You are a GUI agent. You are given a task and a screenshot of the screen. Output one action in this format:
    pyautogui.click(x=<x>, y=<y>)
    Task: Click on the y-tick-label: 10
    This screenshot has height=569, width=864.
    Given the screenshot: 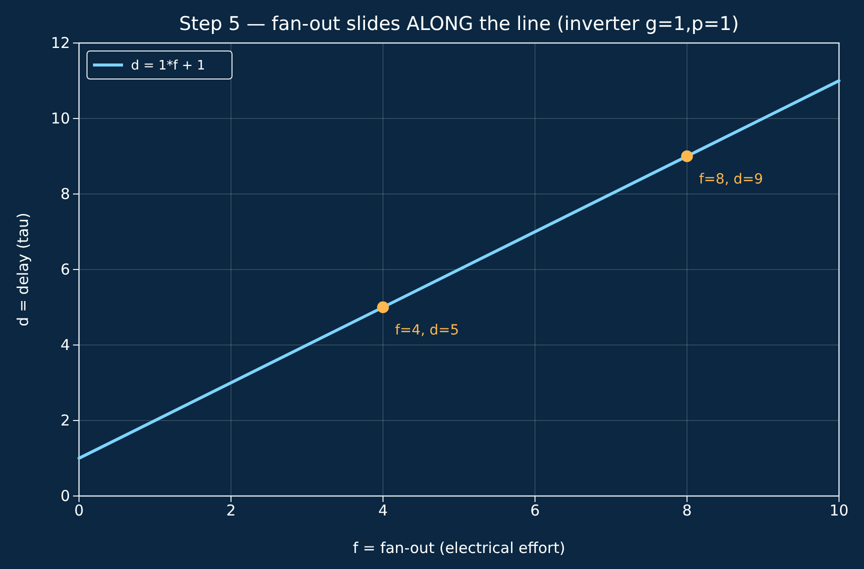 What is the action you would take?
    pyautogui.click(x=60, y=118)
    